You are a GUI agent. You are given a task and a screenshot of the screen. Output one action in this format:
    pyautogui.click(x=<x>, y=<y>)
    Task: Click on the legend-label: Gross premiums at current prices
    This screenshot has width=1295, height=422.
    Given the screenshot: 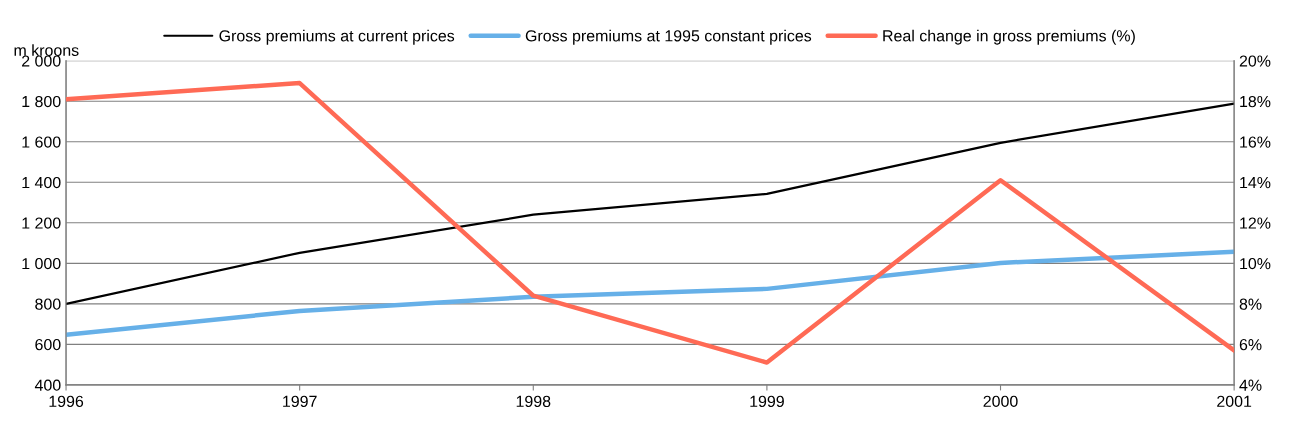 What is the action you would take?
    pyautogui.click(x=337, y=37)
    